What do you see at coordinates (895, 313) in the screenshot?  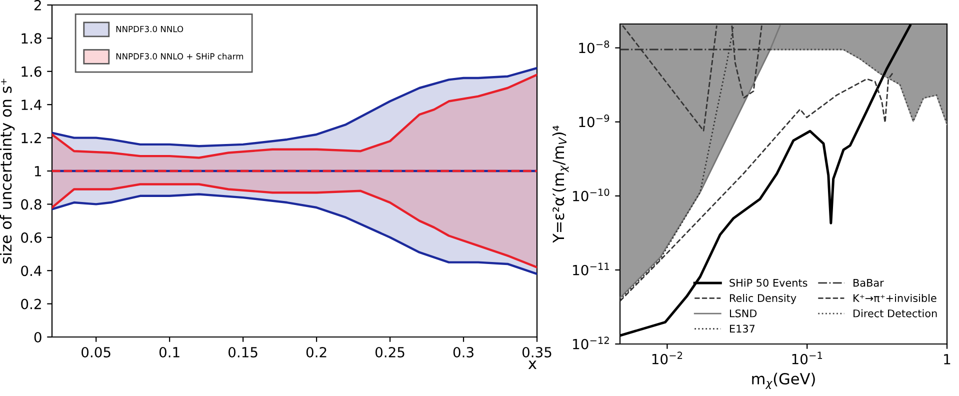 I see `legend-label: Direct Detection` at bounding box center [895, 313].